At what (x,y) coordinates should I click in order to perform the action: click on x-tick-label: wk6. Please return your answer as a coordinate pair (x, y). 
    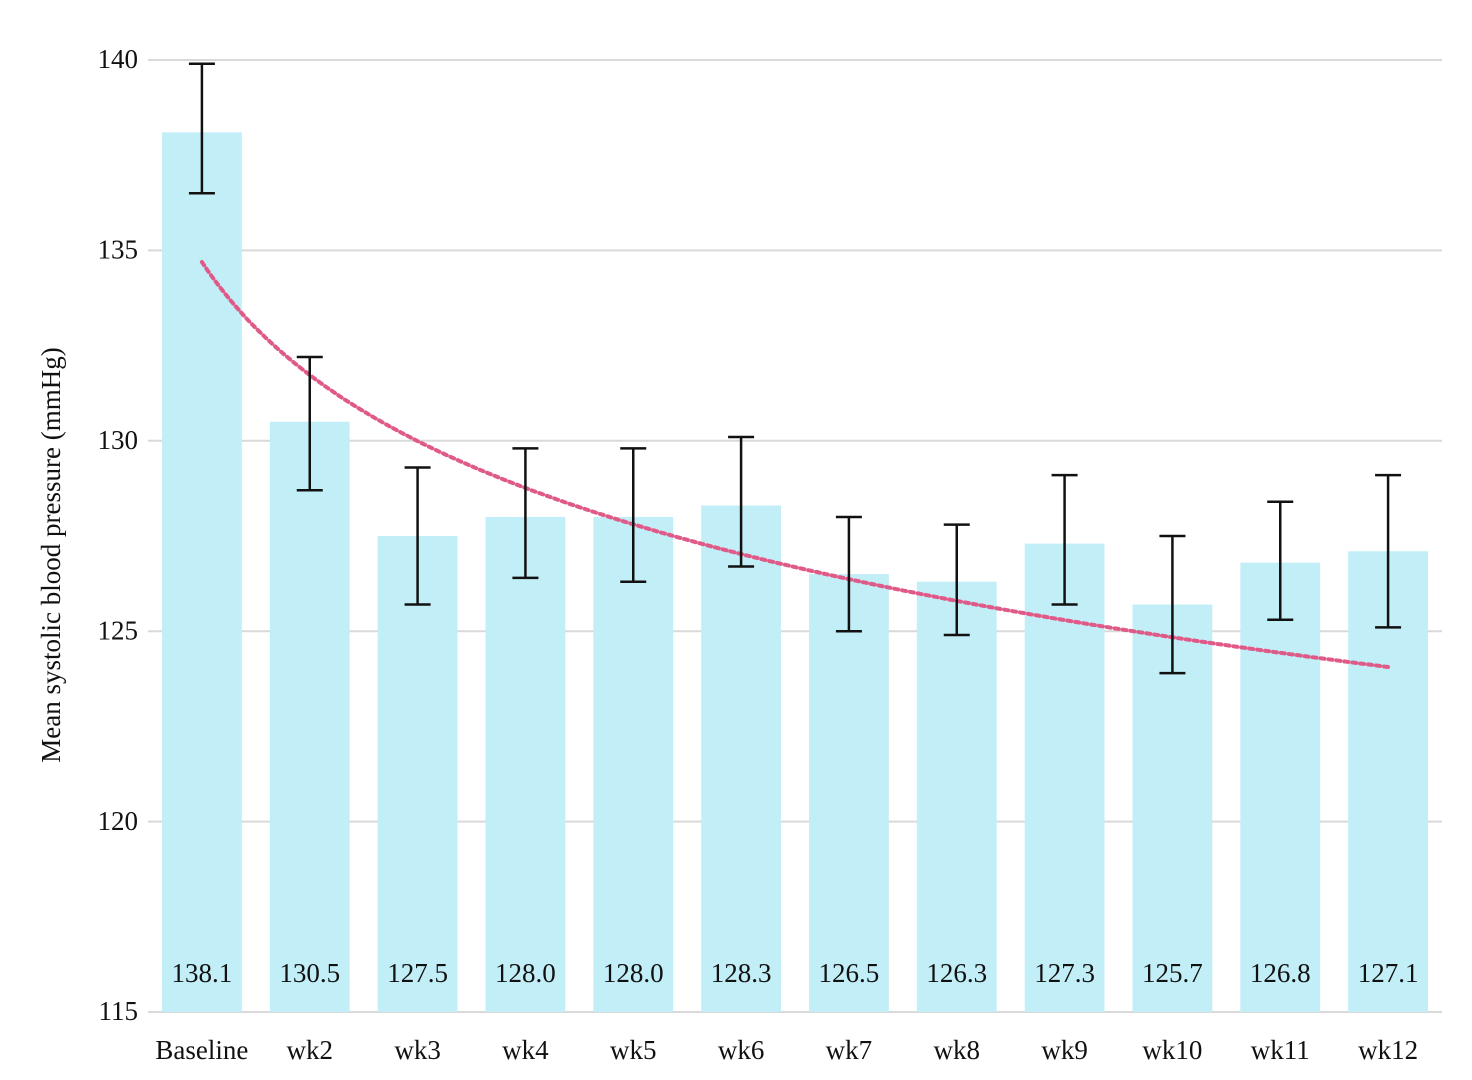
    Looking at the image, I should click on (741, 1050).